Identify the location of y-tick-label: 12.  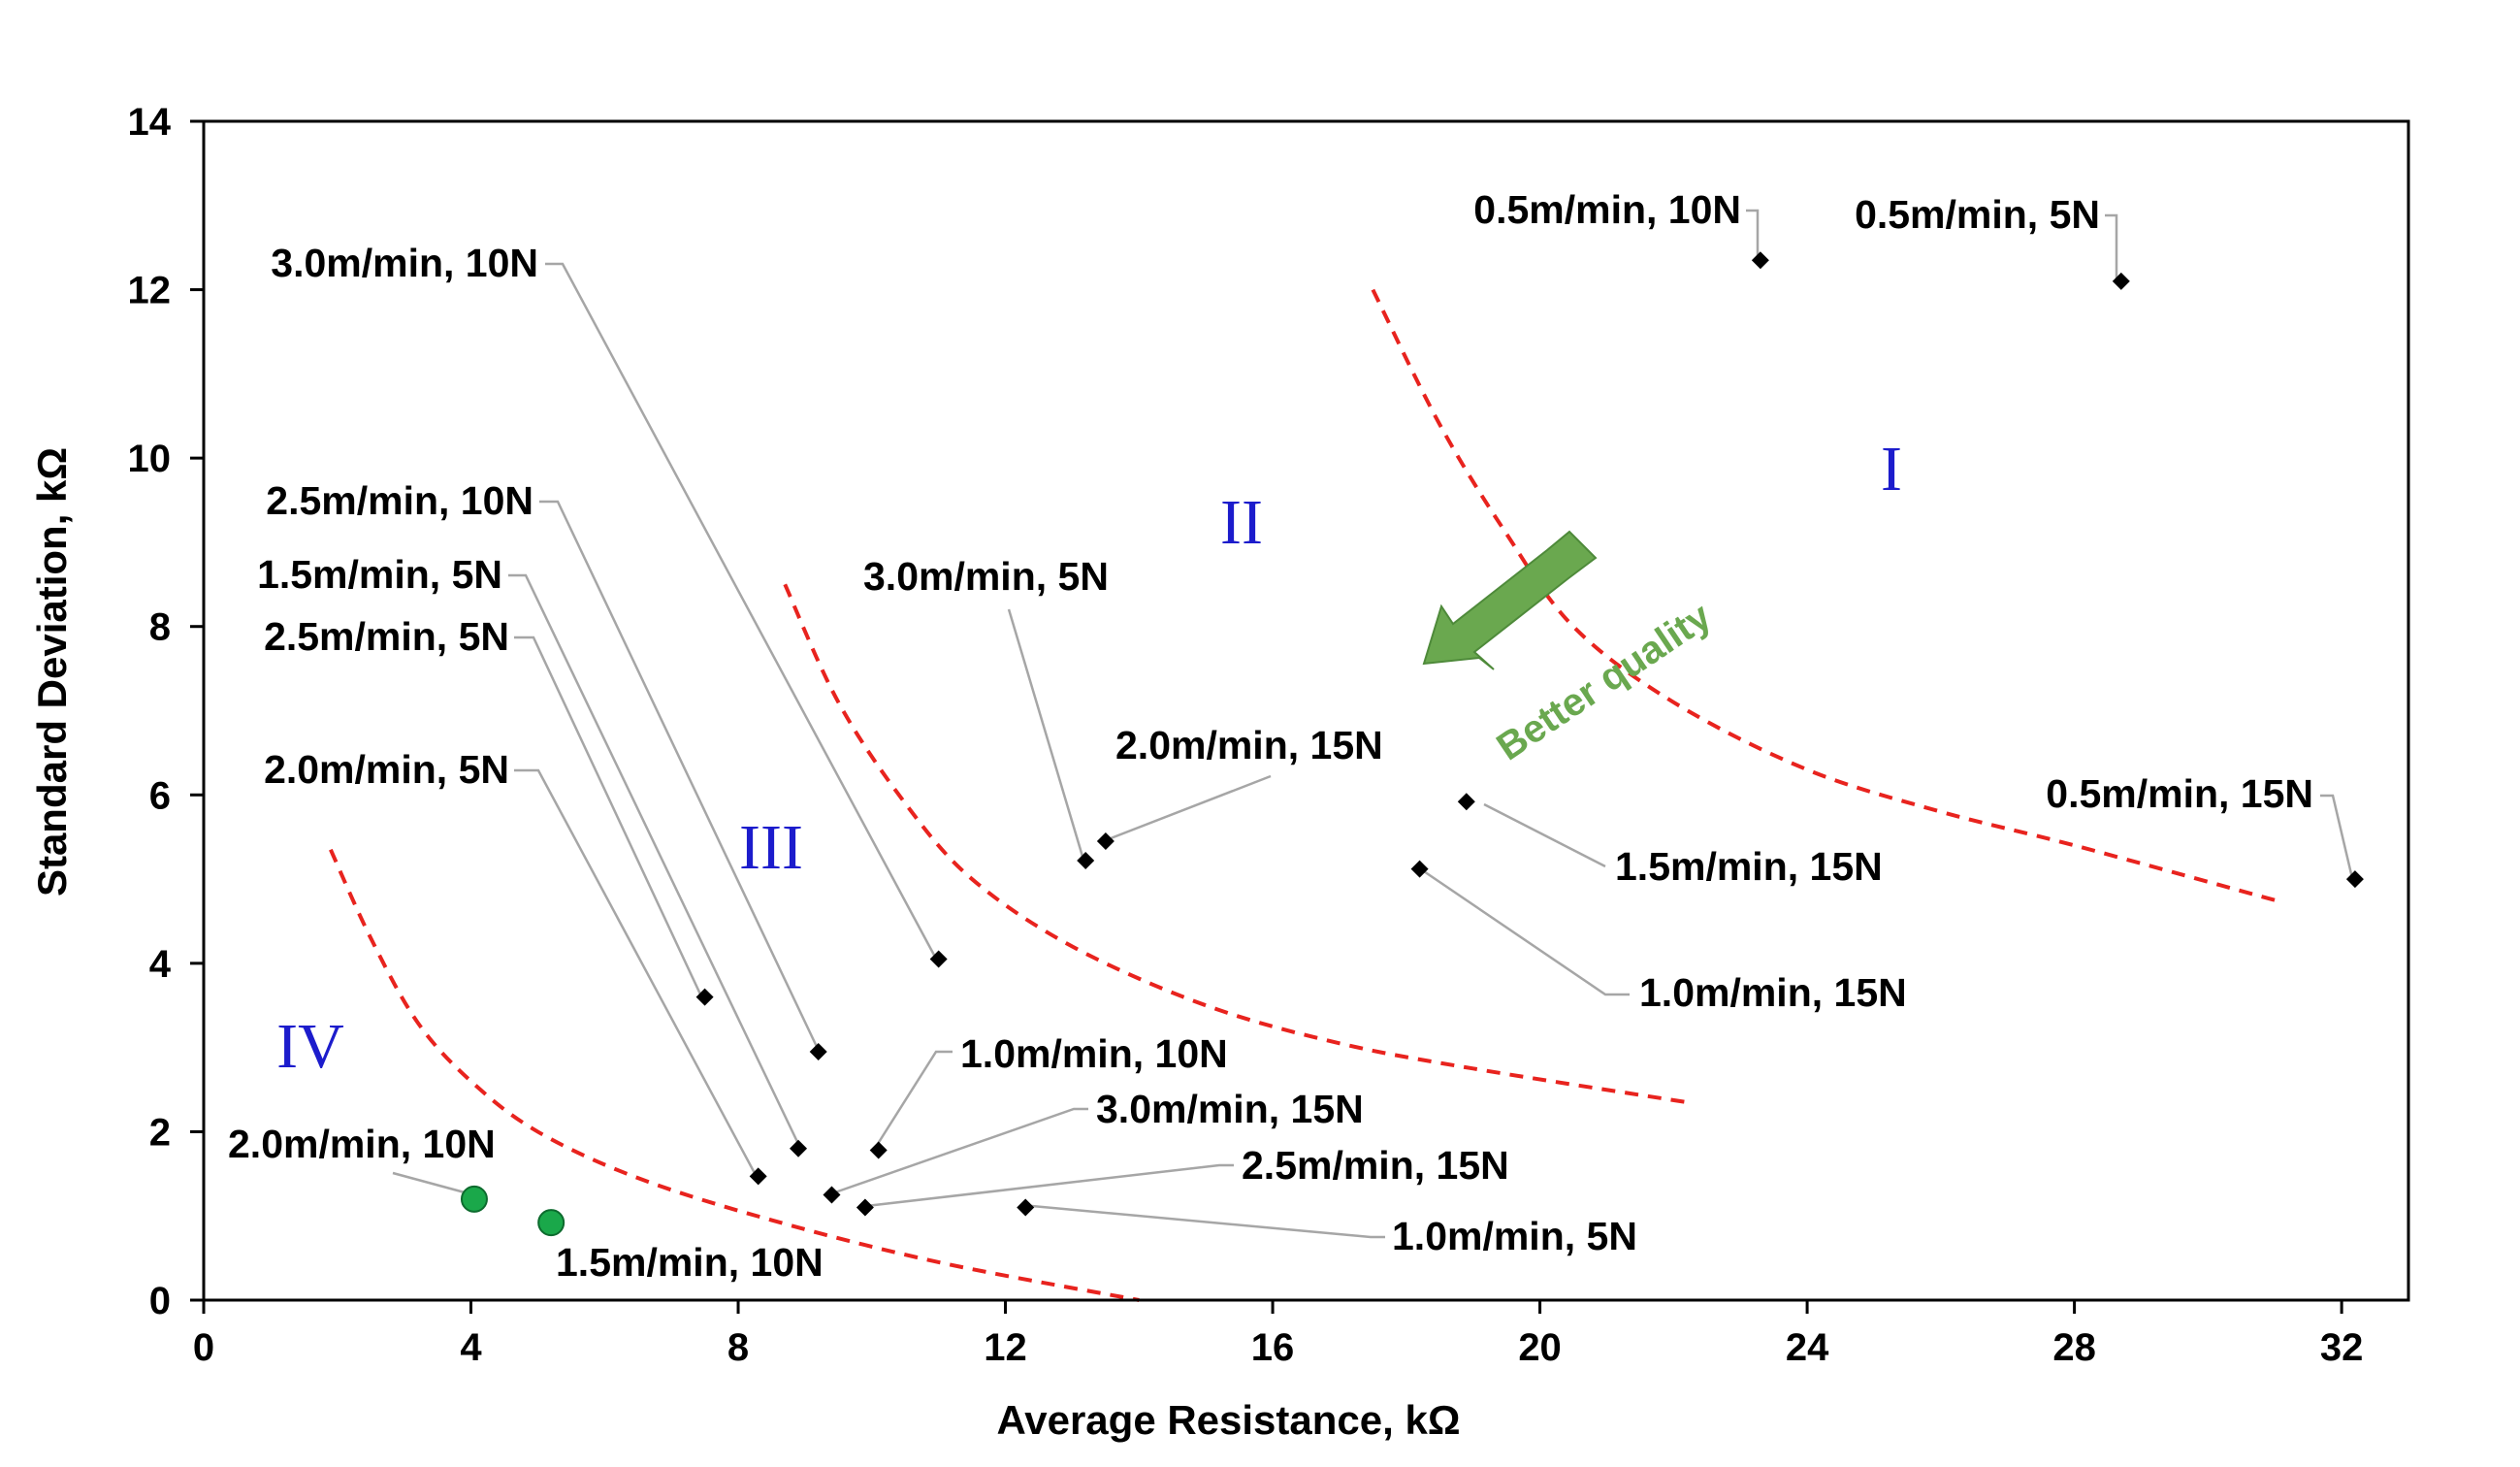
(150, 291).